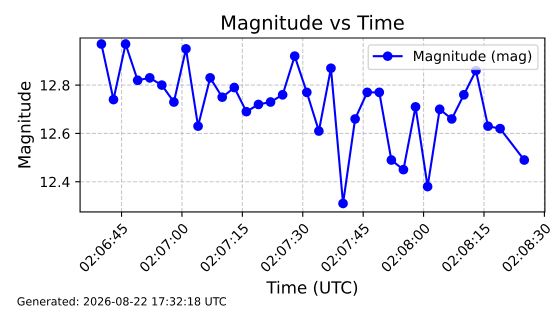 The image size is (560, 314). Describe the element at coordinates (55, 133) in the screenshot. I see `y-tick-label: 12.6` at that location.